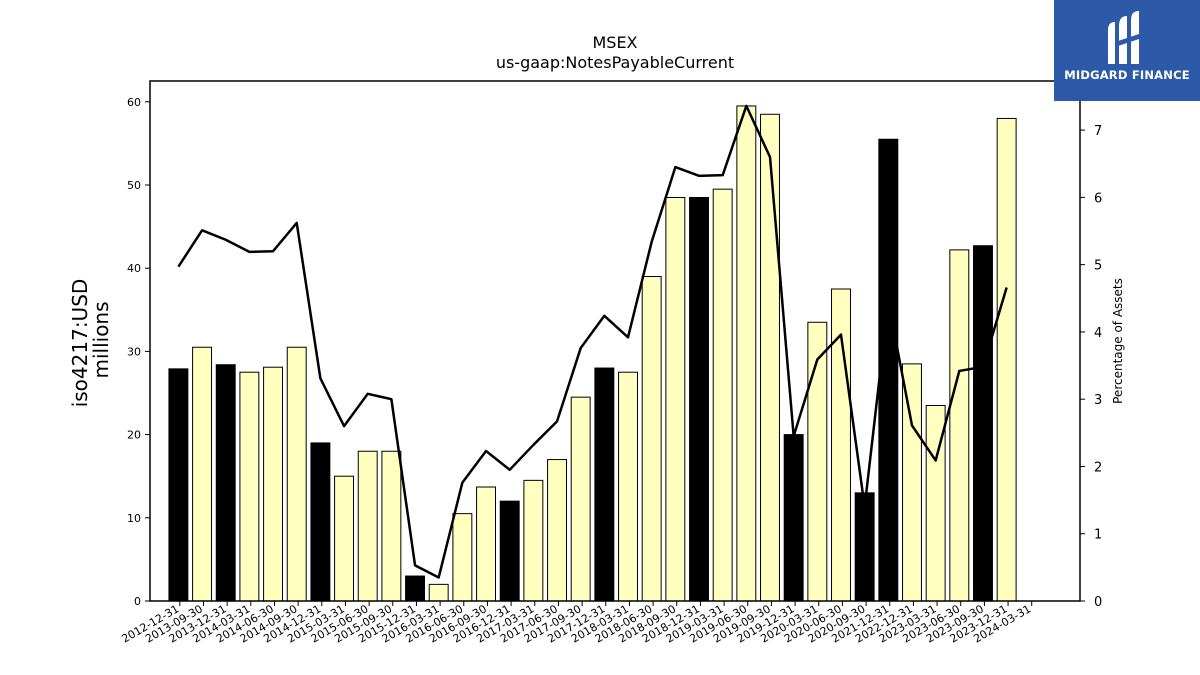 The image size is (1200, 675). What do you see at coordinates (1098, 467) in the screenshot?
I see `y2-tick-label: 2` at bounding box center [1098, 467].